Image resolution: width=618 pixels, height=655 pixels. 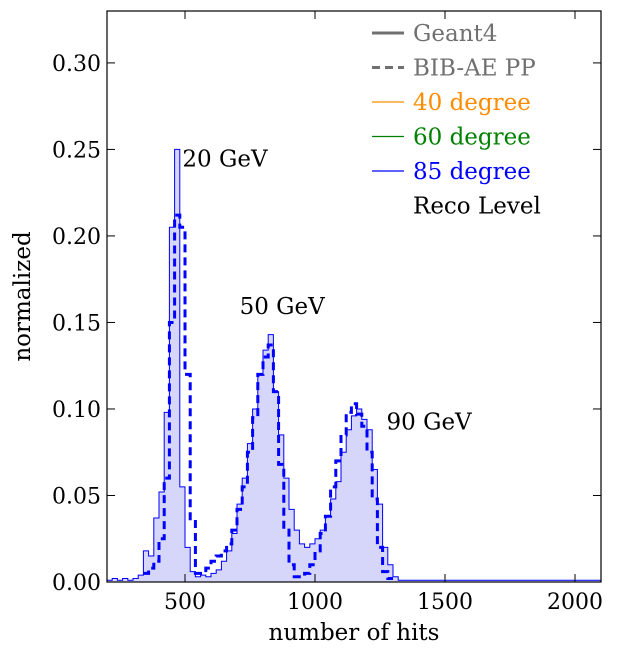 I want to click on y-axis-label: normalized, so click(x=23, y=296).